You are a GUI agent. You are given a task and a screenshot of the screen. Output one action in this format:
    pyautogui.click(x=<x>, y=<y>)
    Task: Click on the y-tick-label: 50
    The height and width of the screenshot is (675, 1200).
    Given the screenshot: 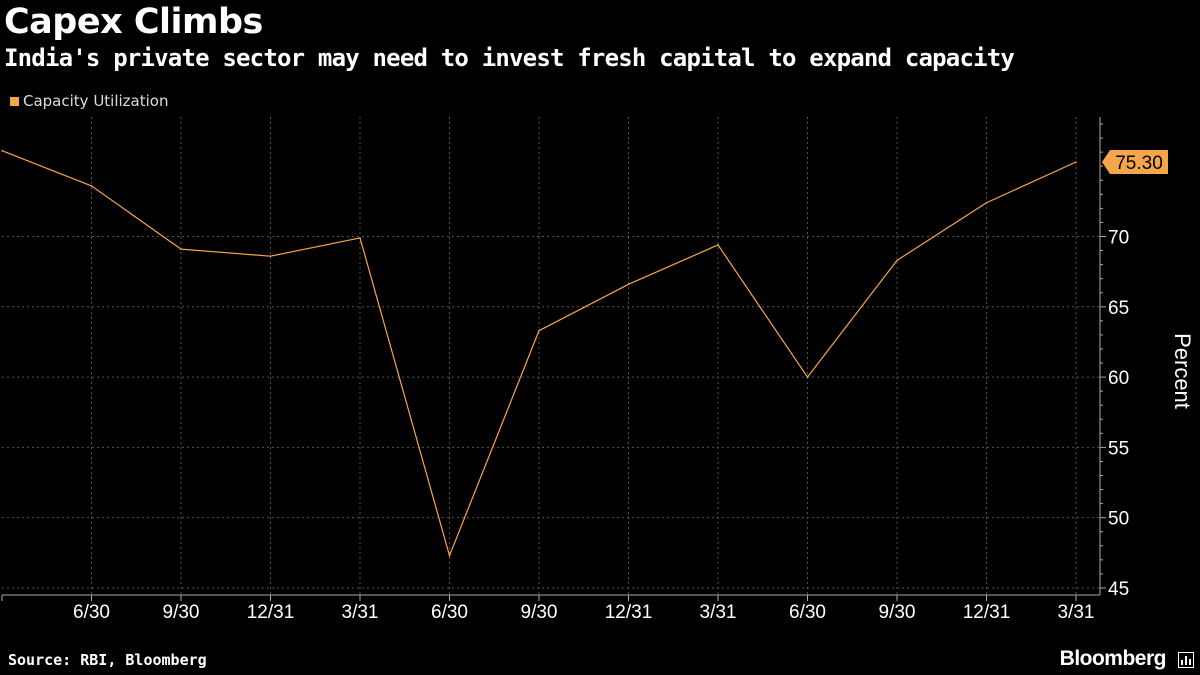 What is the action you would take?
    pyautogui.click(x=1118, y=519)
    